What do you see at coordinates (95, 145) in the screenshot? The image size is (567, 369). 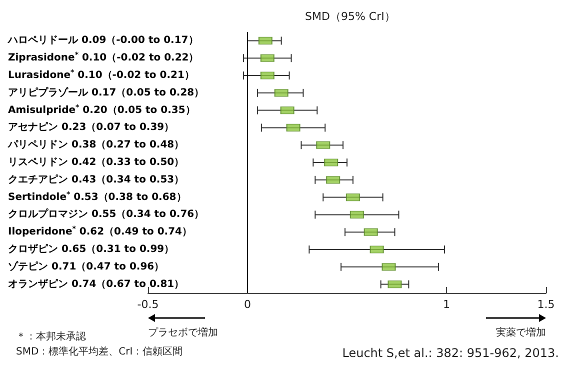 I see `y-tick-label: パリペリドン 0.38（0.27 to 0.48）` at bounding box center [95, 145].